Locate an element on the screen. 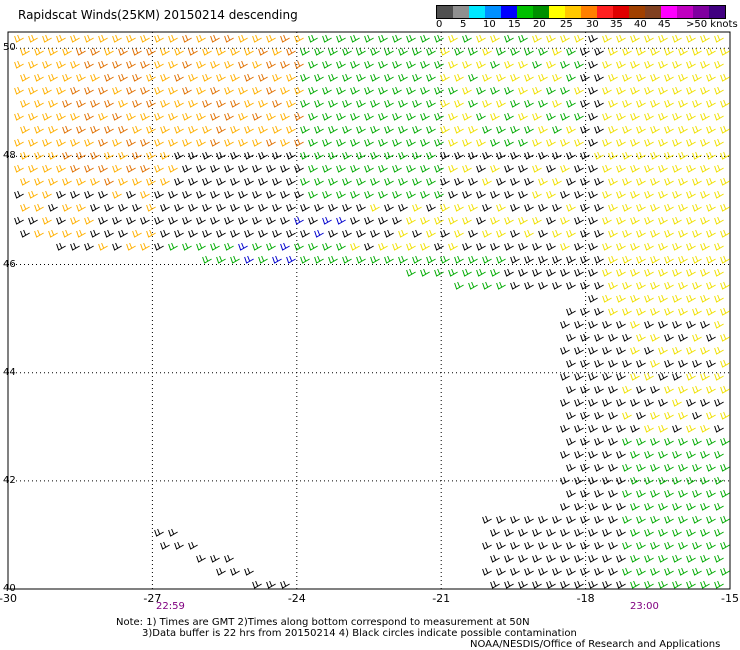 Image resolution: width=740 pixels, height=650 pixels. legend-swatch is located at coordinates (445, 12).